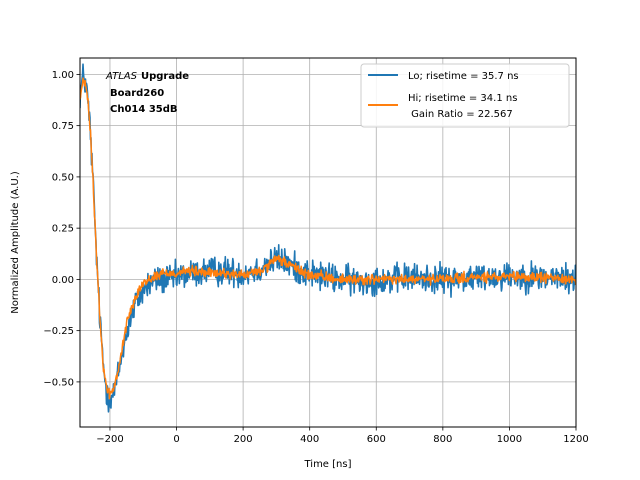 The image size is (640, 480). What do you see at coordinates (462, 98) in the screenshot?
I see `legend-label-hi: Hi; risetime = 34.1 ns` at bounding box center [462, 98].